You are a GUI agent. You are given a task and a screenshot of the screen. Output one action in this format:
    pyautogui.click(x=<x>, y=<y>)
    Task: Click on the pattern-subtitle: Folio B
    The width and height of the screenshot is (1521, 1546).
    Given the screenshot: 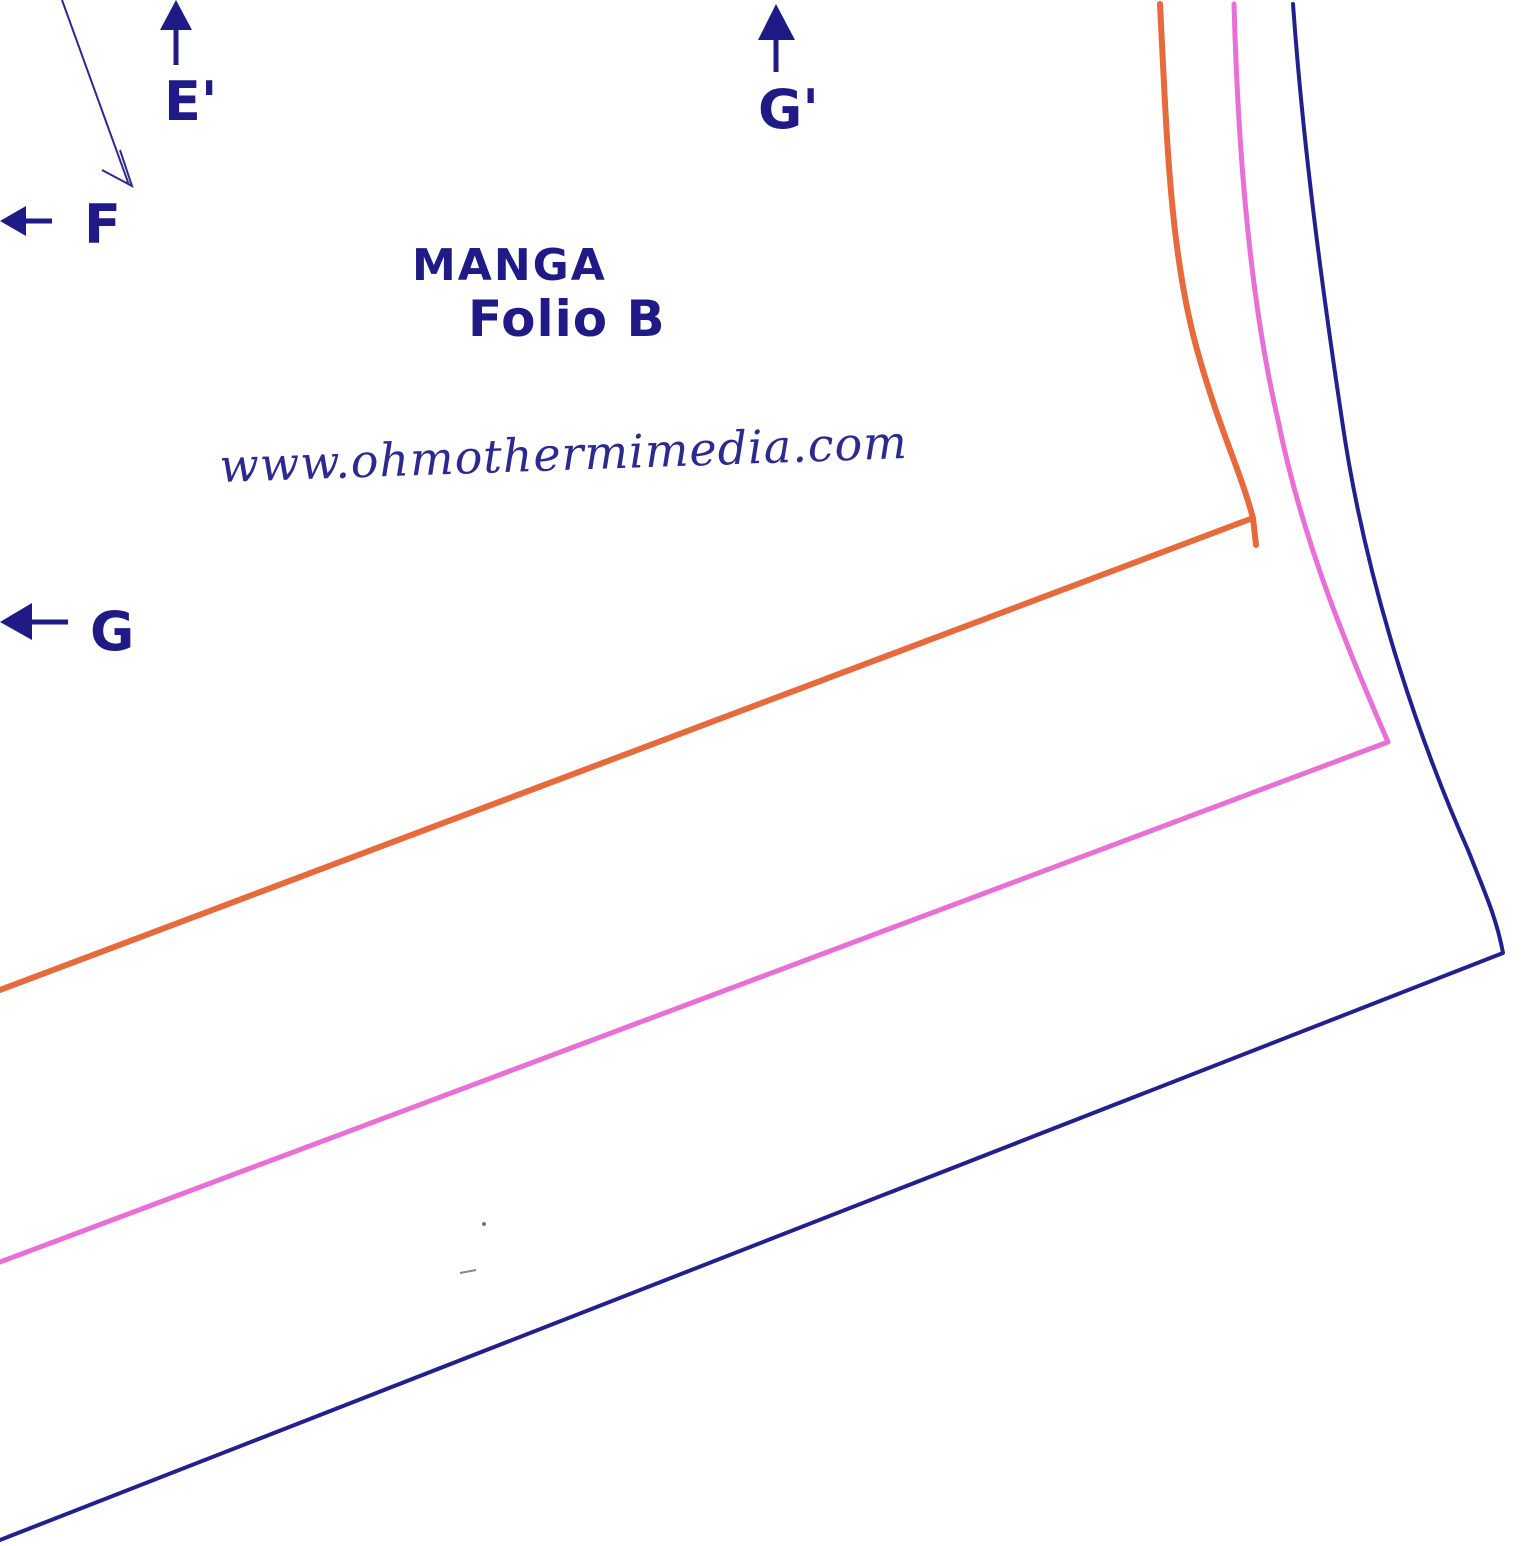 What is the action you would take?
    pyautogui.click(x=567, y=319)
    